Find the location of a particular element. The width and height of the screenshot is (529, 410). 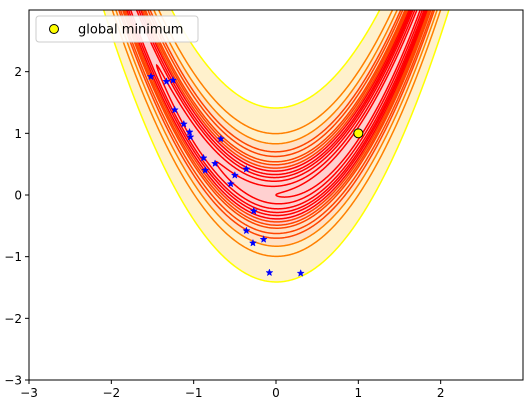

legend-marker-global-minimum is located at coordinates (54, 29).